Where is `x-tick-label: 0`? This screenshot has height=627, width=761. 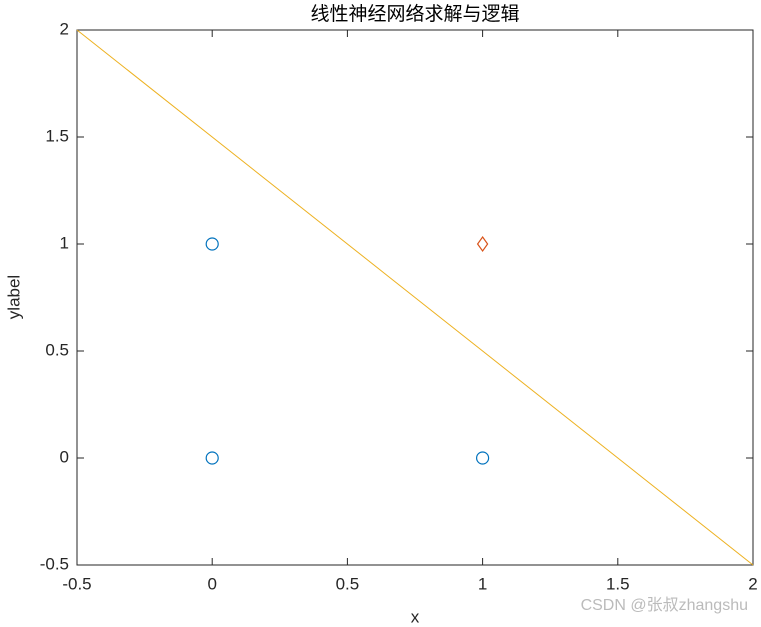 x-tick-label: 0 is located at coordinates (211, 583).